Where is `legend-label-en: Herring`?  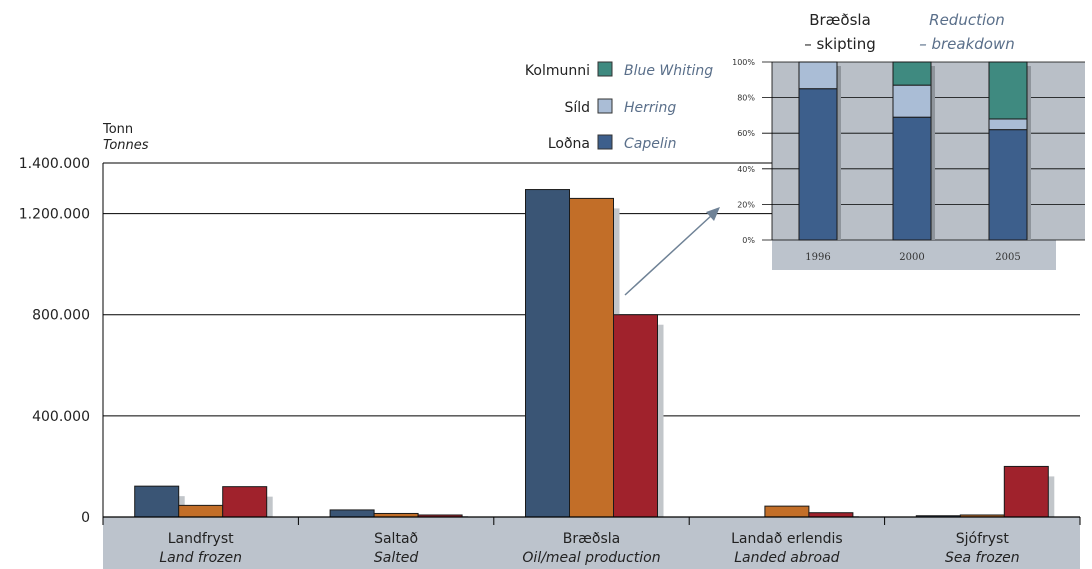 legend-label-en: Herring is located at coordinates (650, 108).